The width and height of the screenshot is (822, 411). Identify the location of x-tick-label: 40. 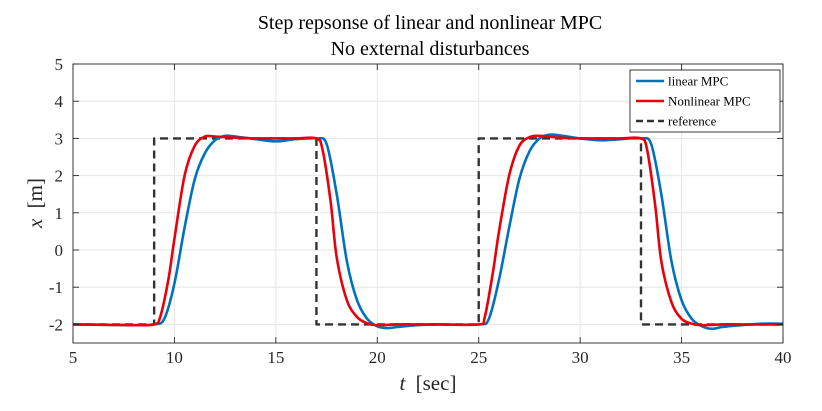
(783, 357).